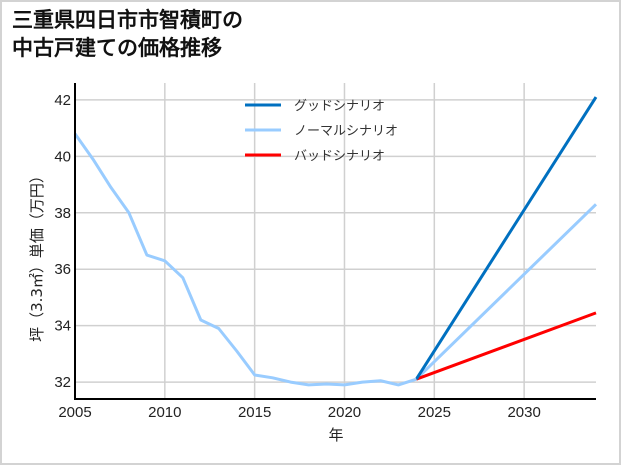 The width and height of the screenshot is (621, 465). Describe the element at coordinates (335, 435) in the screenshot. I see `x-axis-label: 年` at that location.